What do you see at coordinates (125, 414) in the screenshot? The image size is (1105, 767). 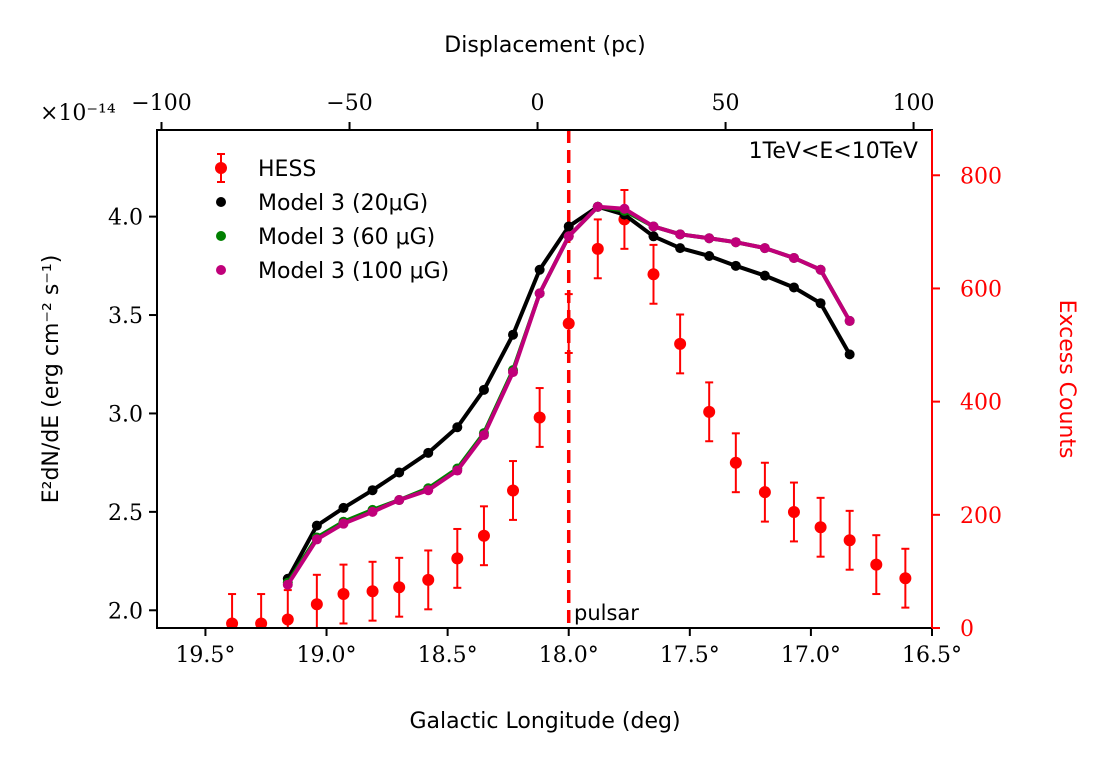 I see `y-tick-label: 3.0` at bounding box center [125, 414].